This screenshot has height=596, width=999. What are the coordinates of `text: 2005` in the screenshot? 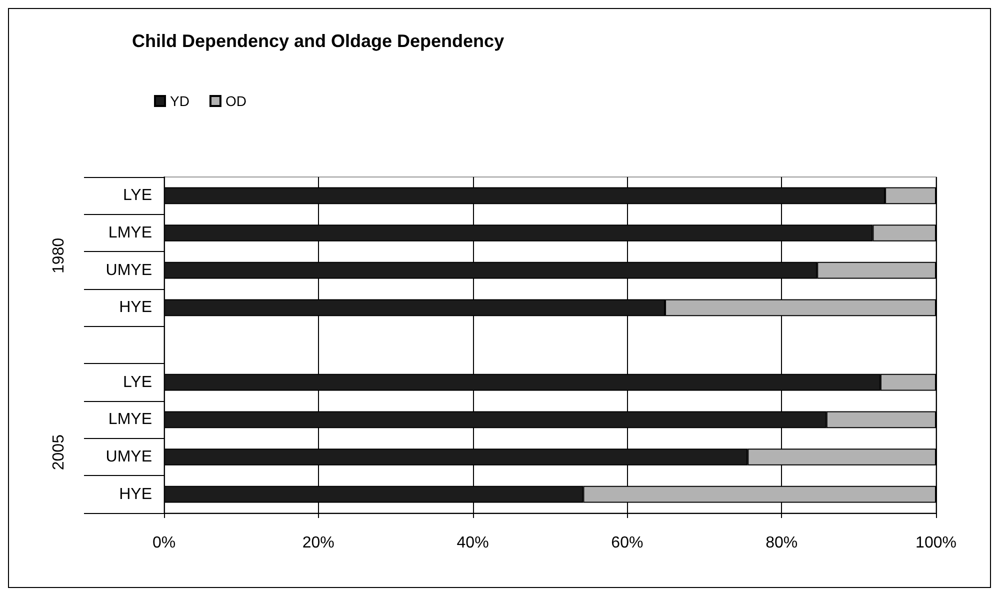 It's located at (59, 452).